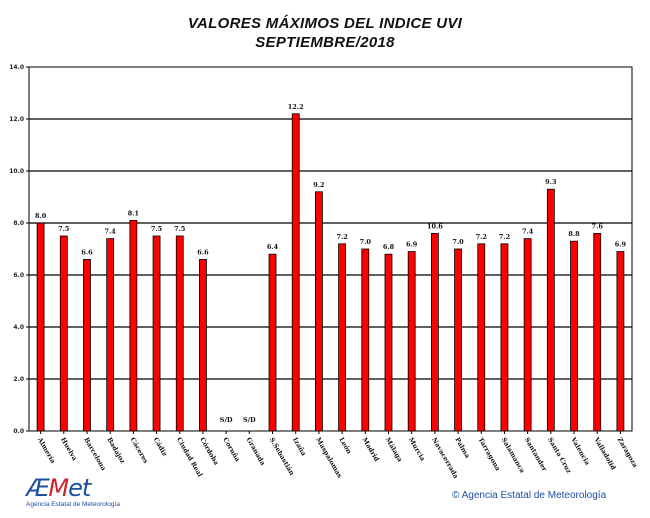 The image size is (650, 518). I want to click on category-label: Palma, so click(462, 448).